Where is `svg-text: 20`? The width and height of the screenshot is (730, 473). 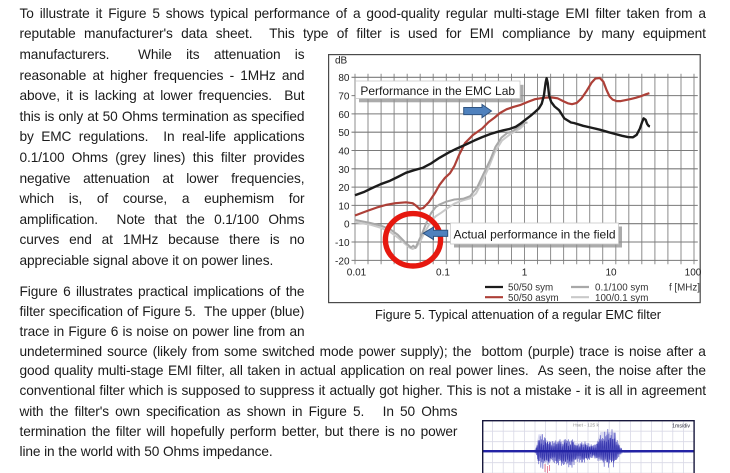 svg-text: 20 is located at coordinates (344, 188).